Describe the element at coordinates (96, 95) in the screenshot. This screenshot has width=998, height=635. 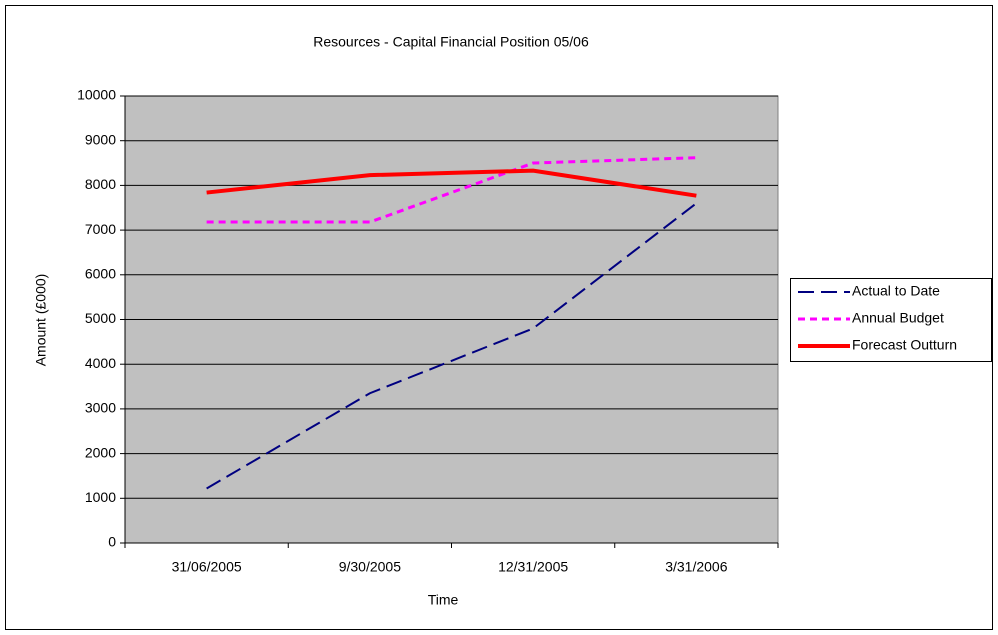
I see `y-tick-label: 10000` at that location.